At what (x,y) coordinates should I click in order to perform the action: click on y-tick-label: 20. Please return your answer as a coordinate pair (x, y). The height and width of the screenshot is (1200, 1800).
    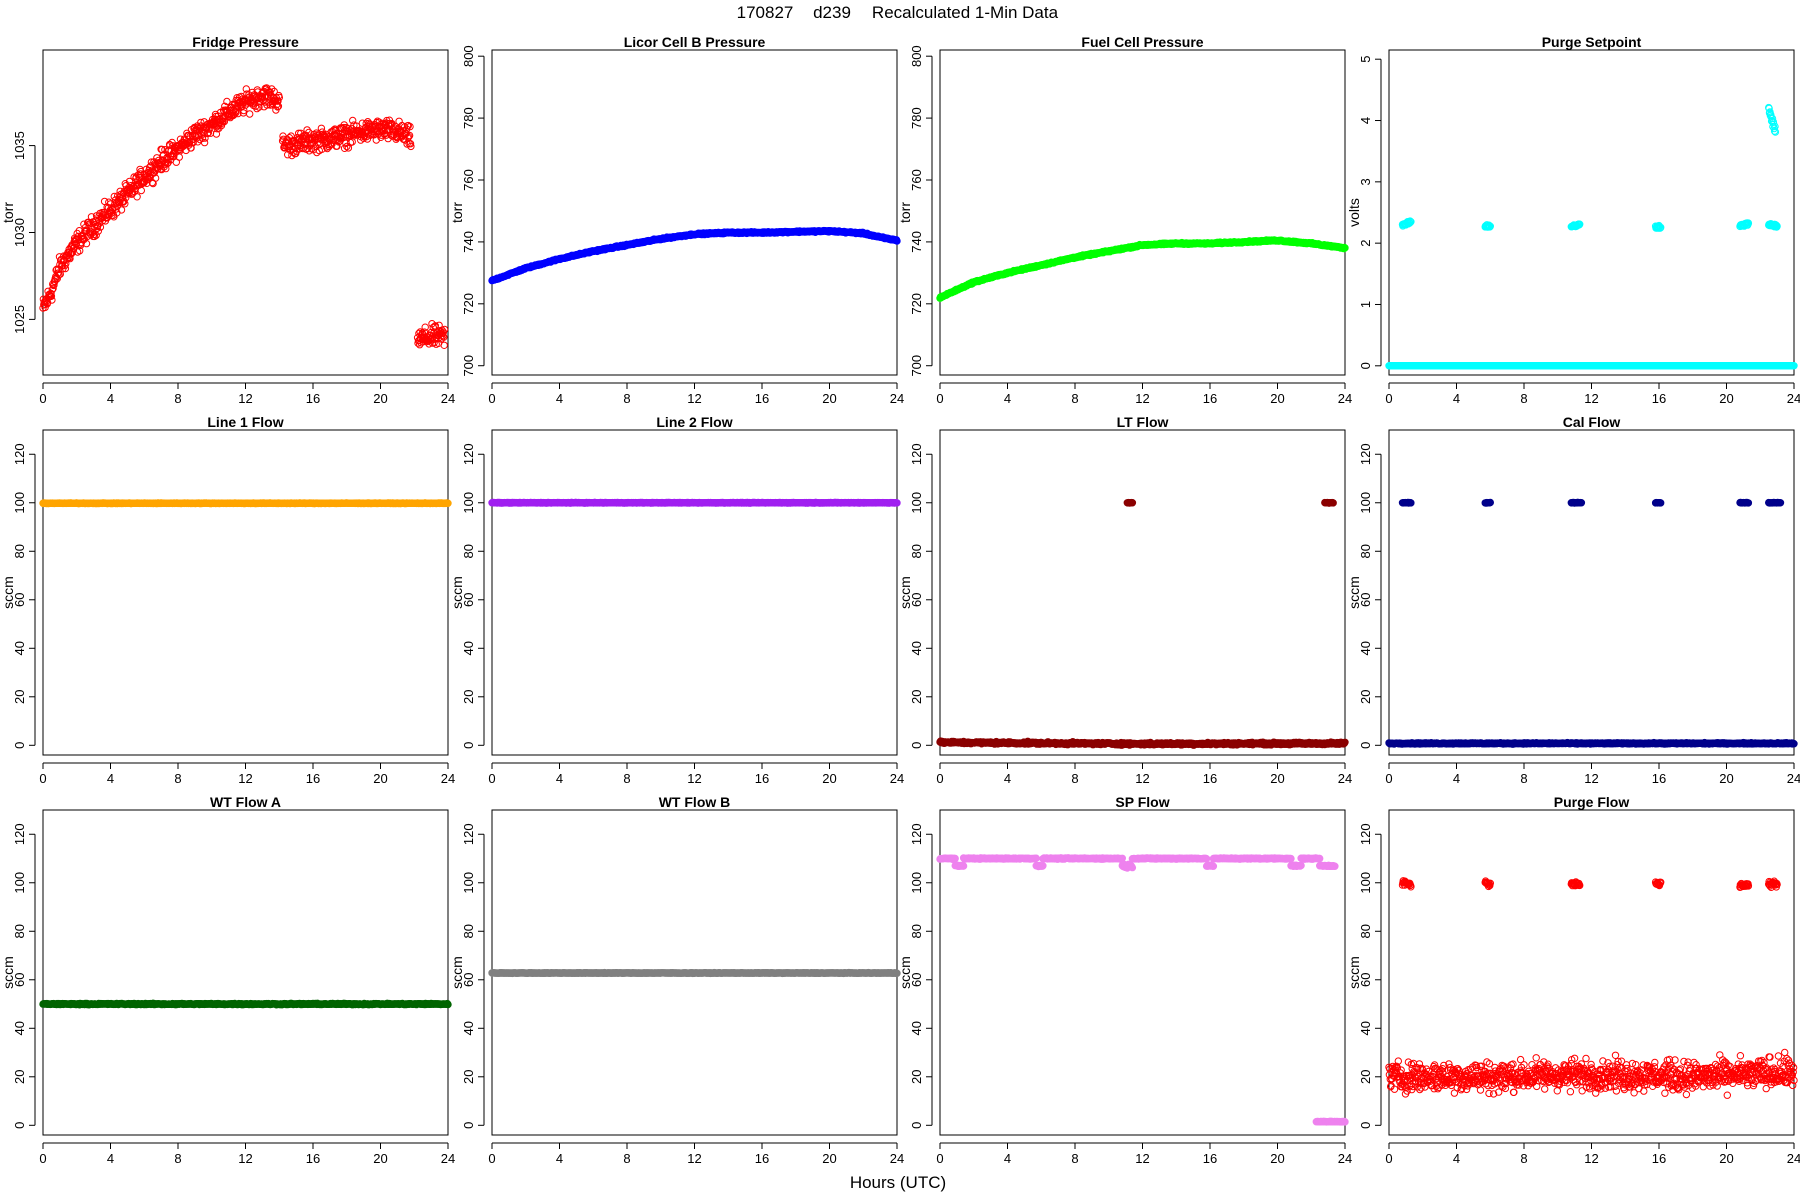
    Looking at the image, I should click on (468, 697).